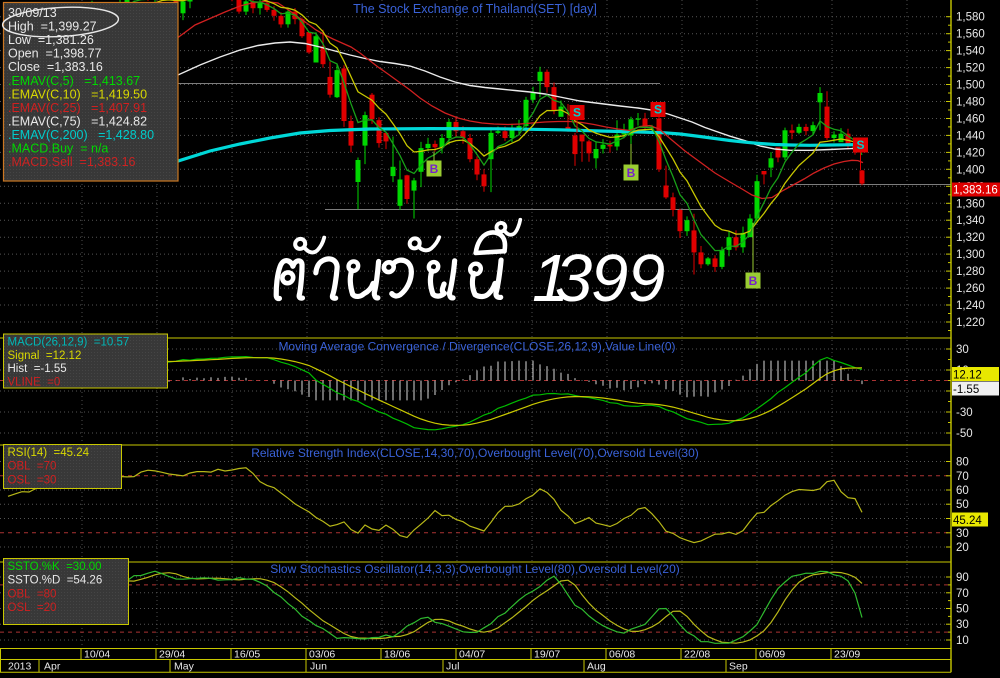 The image size is (1000, 678). I want to click on svg-text: RSI(14) =45.24, so click(49, 453).